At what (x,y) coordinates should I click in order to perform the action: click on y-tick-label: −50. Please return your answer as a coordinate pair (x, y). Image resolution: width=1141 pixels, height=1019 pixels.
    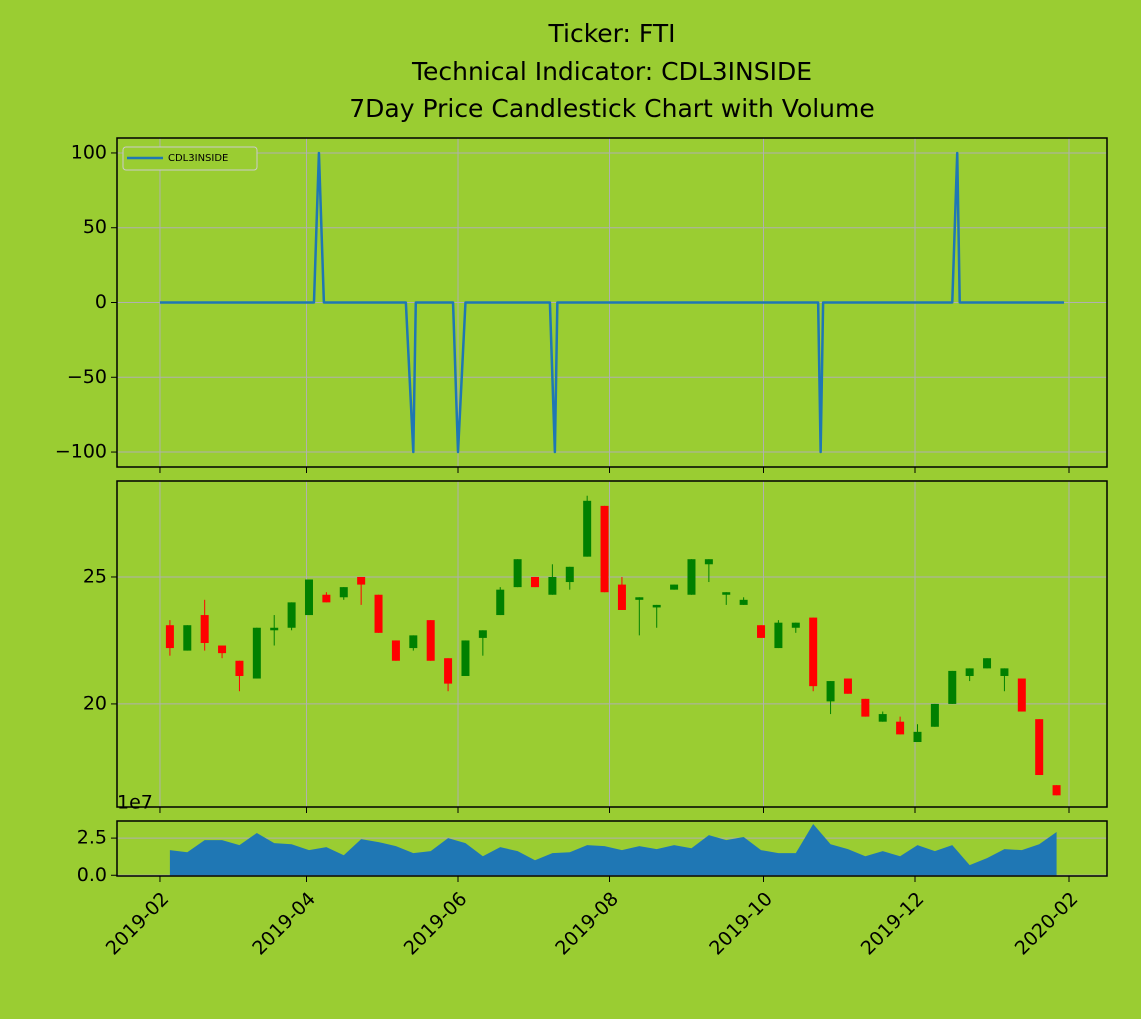
    Looking at the image, I should click on (87, 377).